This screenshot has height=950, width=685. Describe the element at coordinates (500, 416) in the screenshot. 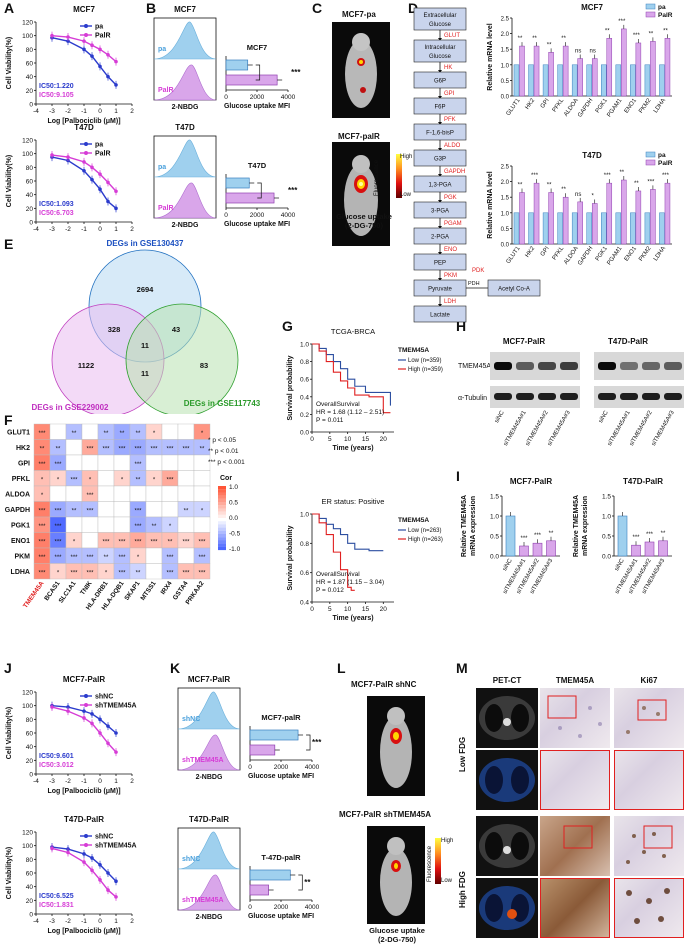

I see `lane-label: siNC` at that location.